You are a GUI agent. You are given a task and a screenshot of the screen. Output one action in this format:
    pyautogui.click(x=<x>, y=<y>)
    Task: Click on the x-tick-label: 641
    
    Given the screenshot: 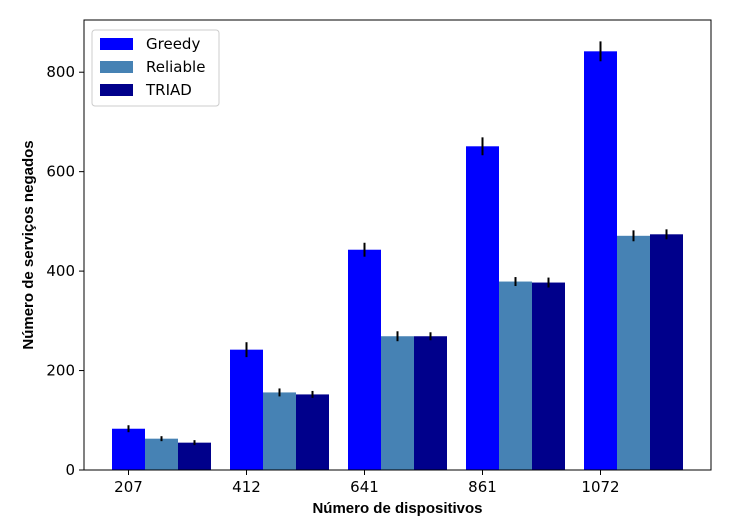 What is the action you would take?
    pyautogui.click(x=364, y=487)
    